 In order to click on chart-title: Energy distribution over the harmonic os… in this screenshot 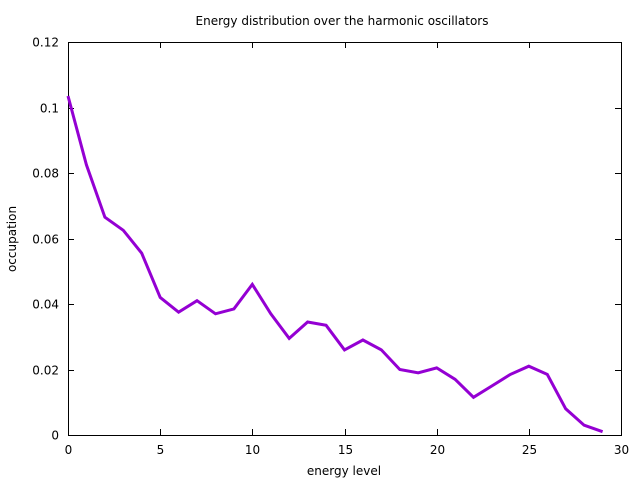, I will do `click(342, 21)`.